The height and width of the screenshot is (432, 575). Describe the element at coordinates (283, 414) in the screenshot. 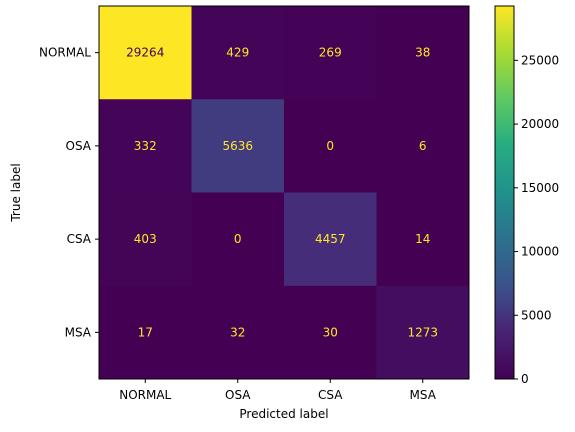

I see `x-axis-label: Predicted label` at that location.